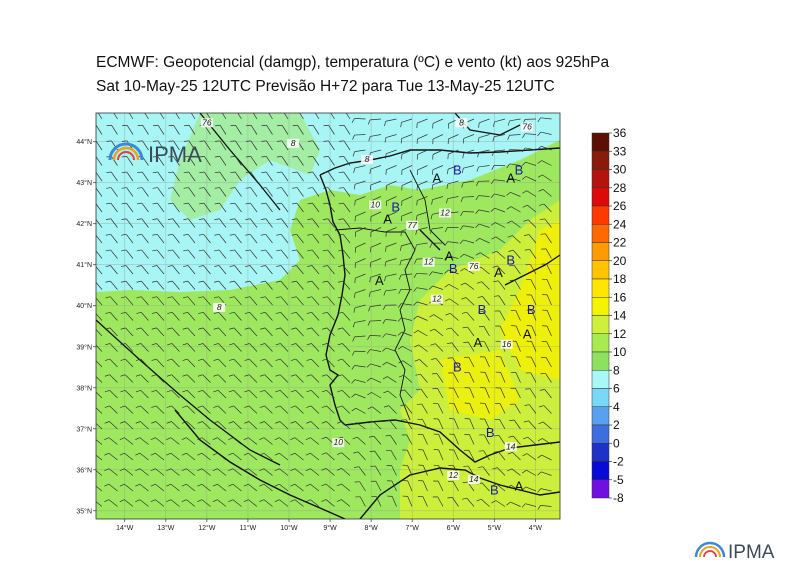 Image resolution: width=800 pixels, height=566 pixels. What do you see at coordinates (618, 462) in the screenshot?
I see `colorbar-label: -2` at bounding box center [618, 462].